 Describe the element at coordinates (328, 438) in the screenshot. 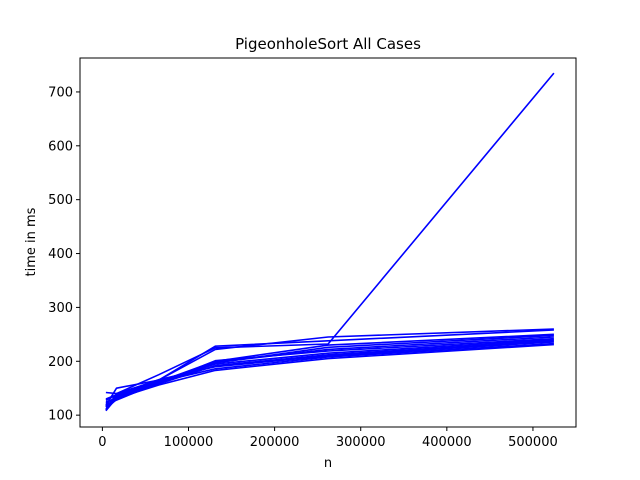

I see `x-axis: 0 100000 200000 300000 400000 500000` at that location.